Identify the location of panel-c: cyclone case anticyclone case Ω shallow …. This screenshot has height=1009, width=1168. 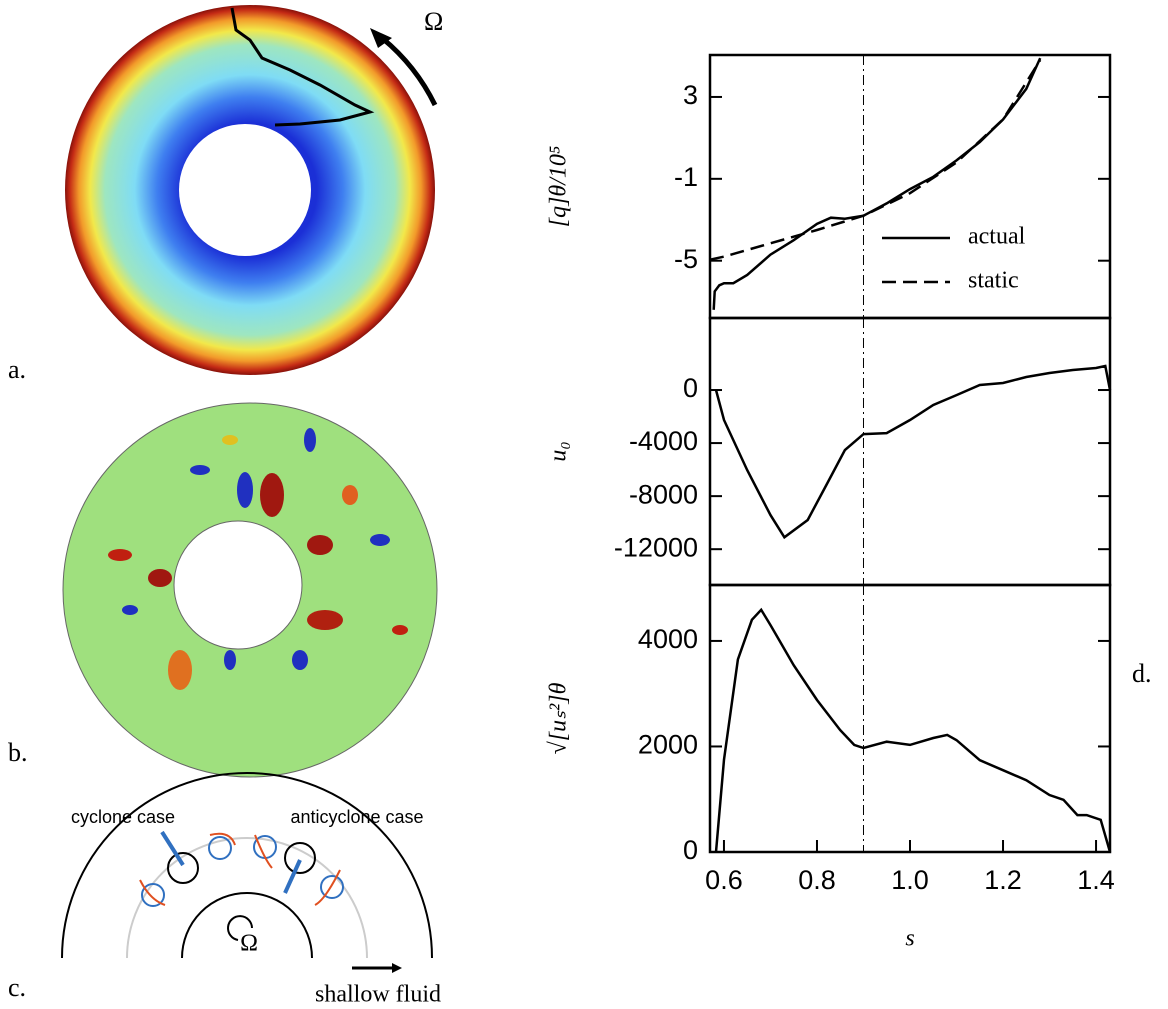
(224, 890).